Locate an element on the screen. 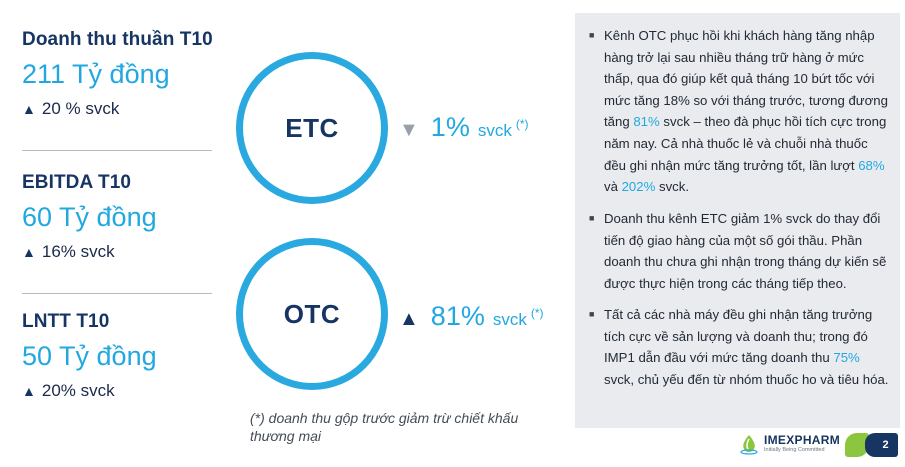 Image resolution: width=905 pixels, height=467 pixels. triangle-down-icon: ▼ is located at coordinates (409, 130).